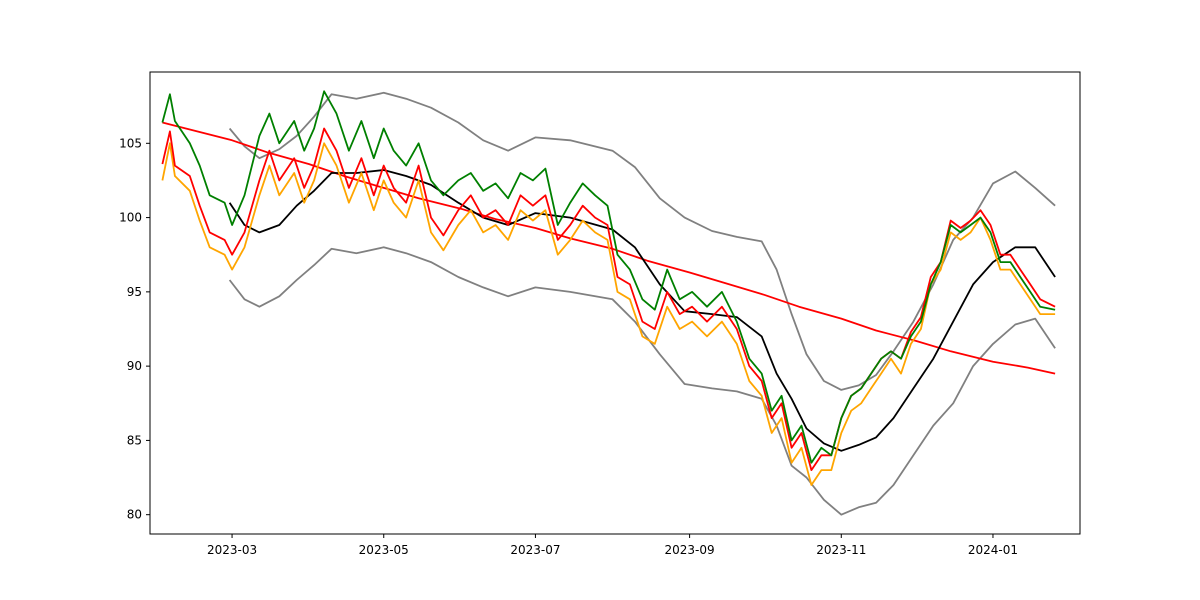 Image resolution: width=1200 pixels, height=600 pixels. What do you see at coordinates (993, 550) in the screenshot?
I see `x-tick-label: 2024-01` at bounding box center [993, 550].